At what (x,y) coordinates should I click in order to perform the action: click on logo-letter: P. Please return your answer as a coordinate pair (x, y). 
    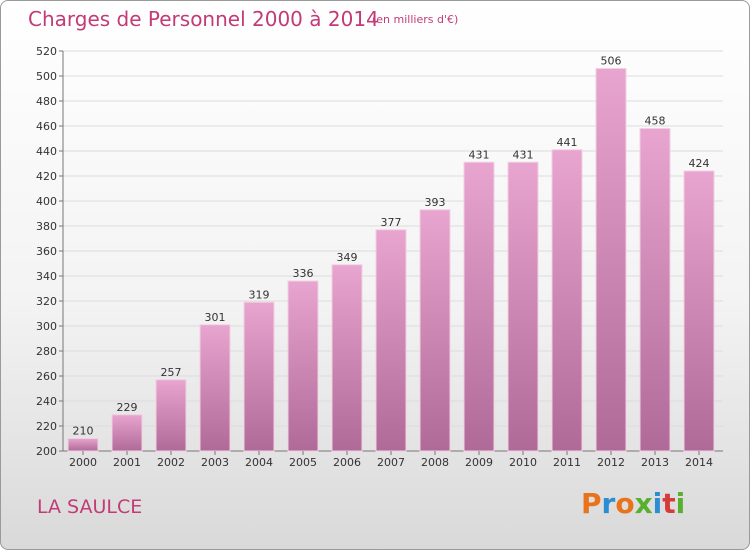
    Looking at the image, I should click on (591, 503).